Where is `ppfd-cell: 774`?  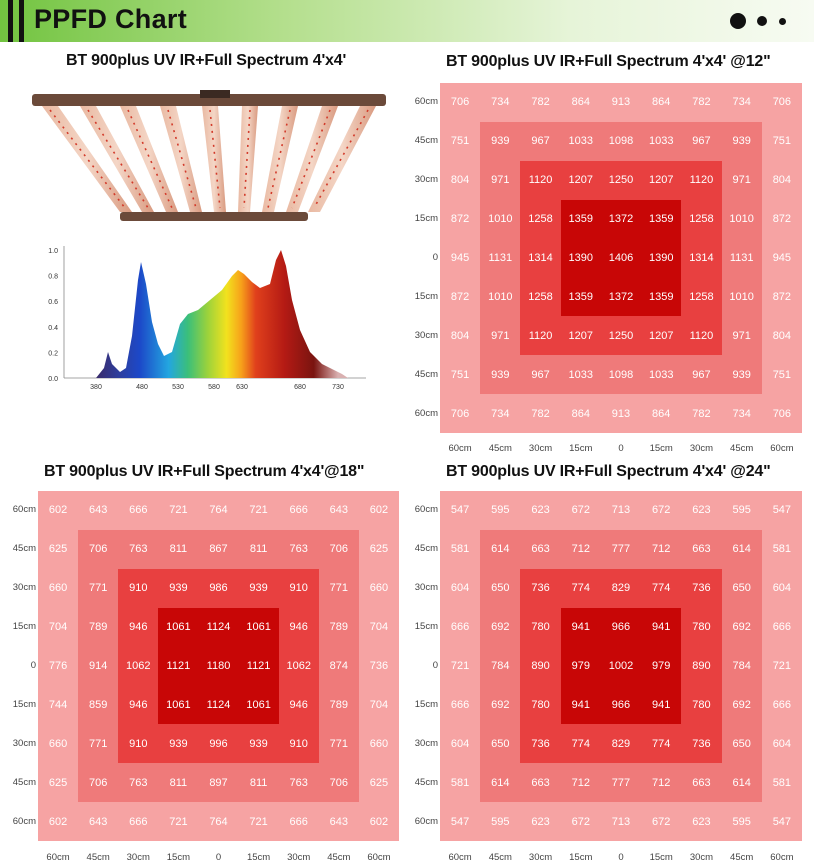 ppfd-cell: 774 is located at coordinates (661, 588).